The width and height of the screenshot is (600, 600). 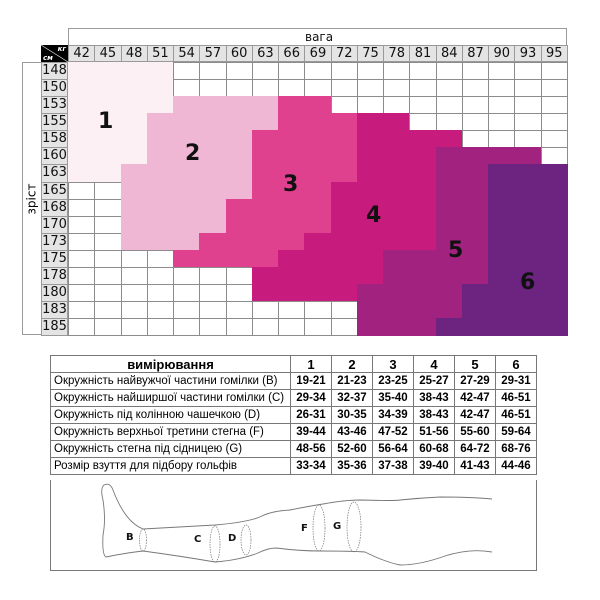 What do you see at coordinates (352, 449) in the screenshot?
I see `measurement-value: 52-60` at bounding box center [352, 449].